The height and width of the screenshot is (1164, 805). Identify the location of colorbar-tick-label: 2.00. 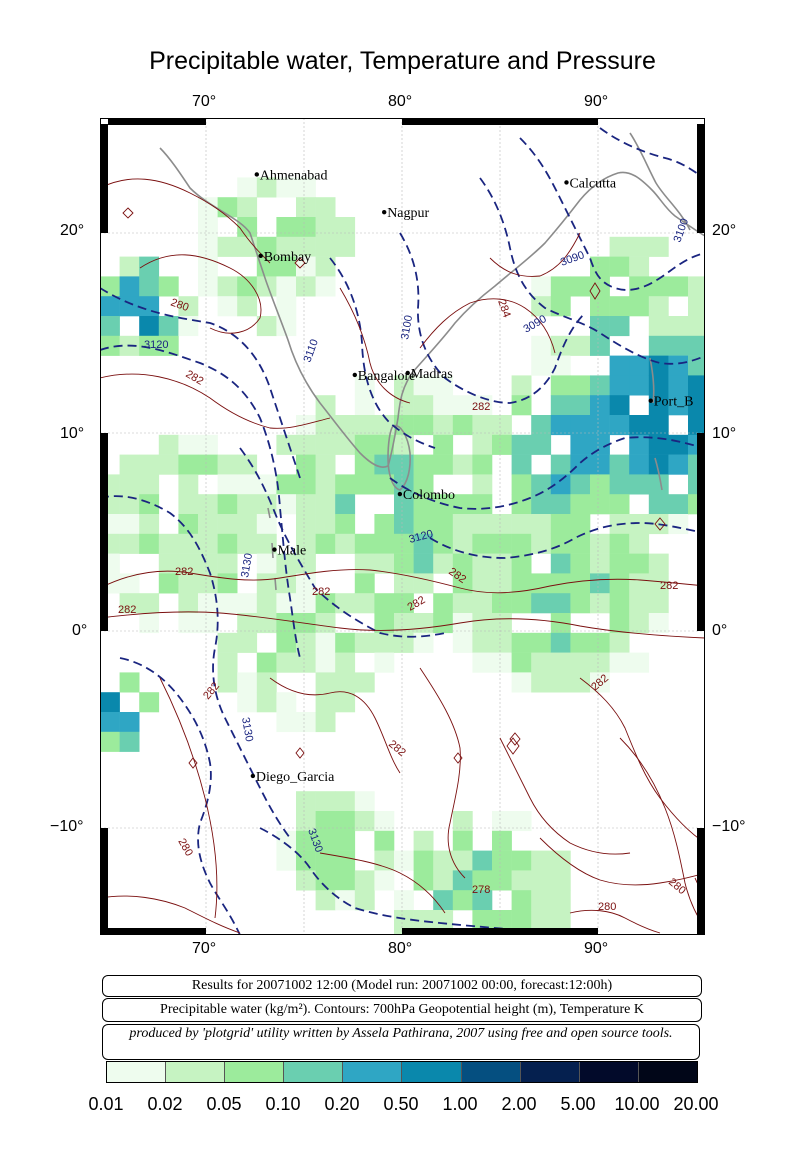
(519, 1104).